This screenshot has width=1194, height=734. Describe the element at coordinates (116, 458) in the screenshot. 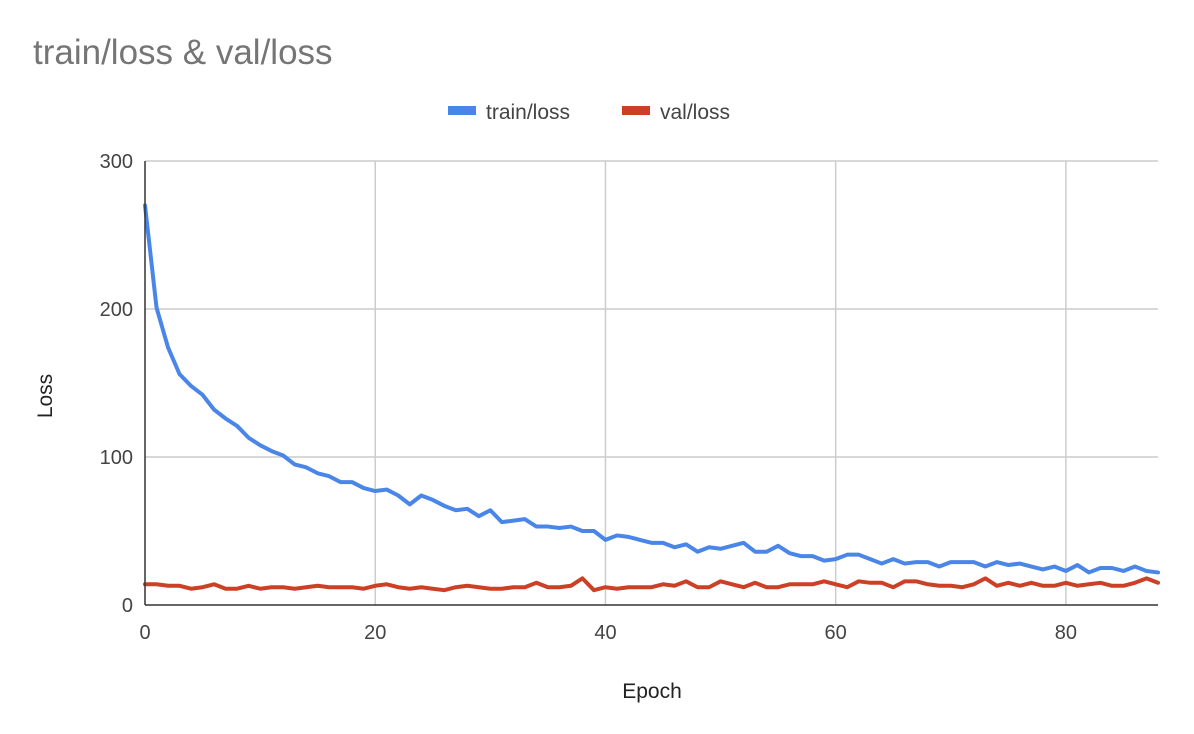

I see `y-tick-label: 100` at that location.